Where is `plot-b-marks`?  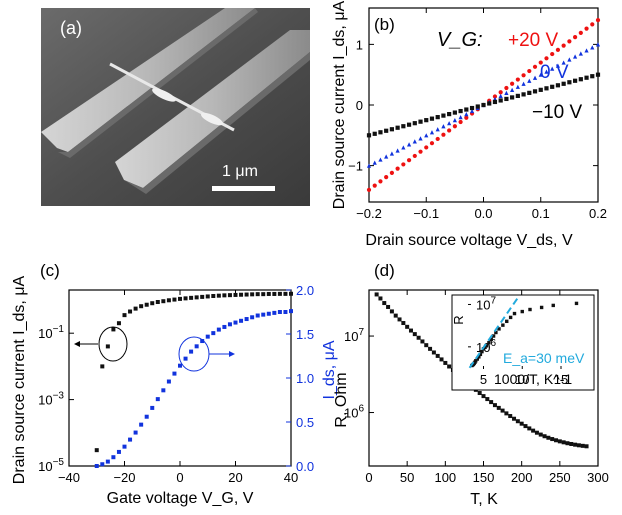
plot-b-marks is located at coordinates (483, 105).